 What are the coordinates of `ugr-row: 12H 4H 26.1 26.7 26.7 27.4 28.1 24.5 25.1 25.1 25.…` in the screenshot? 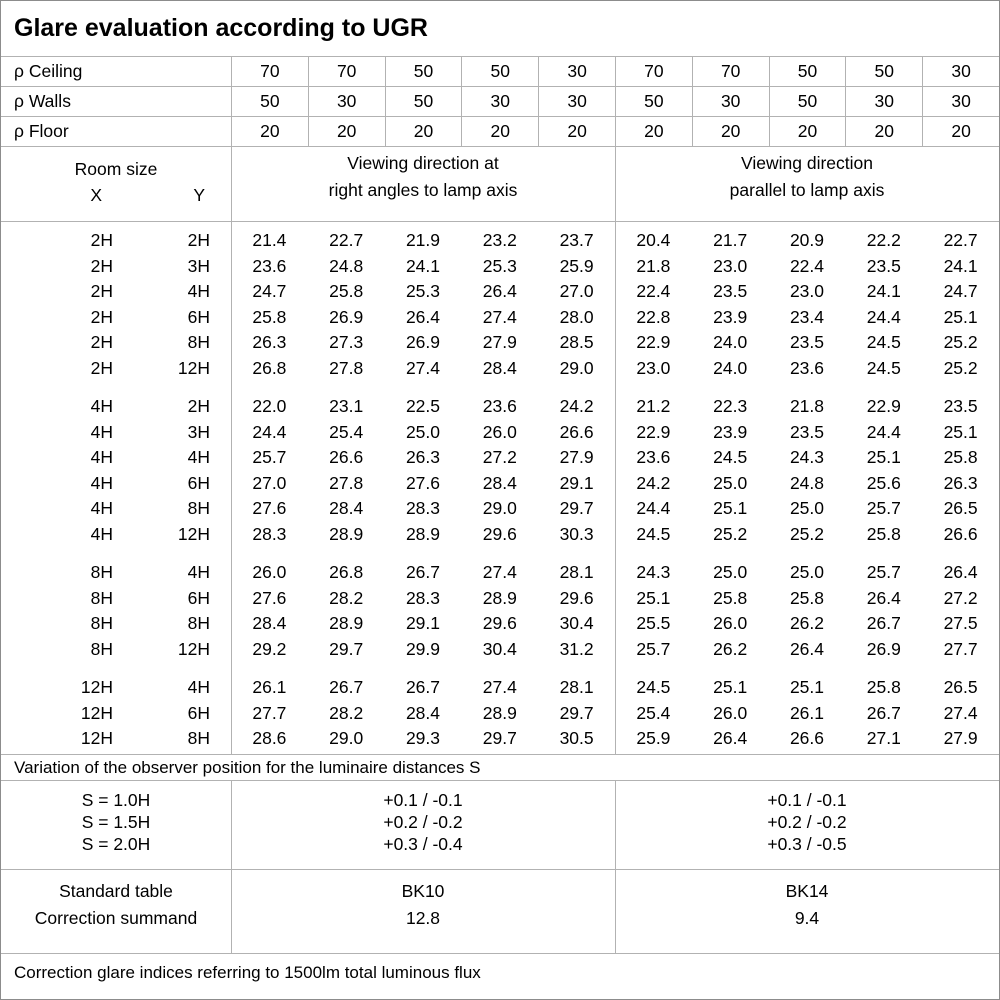 It's located at (500, 688).